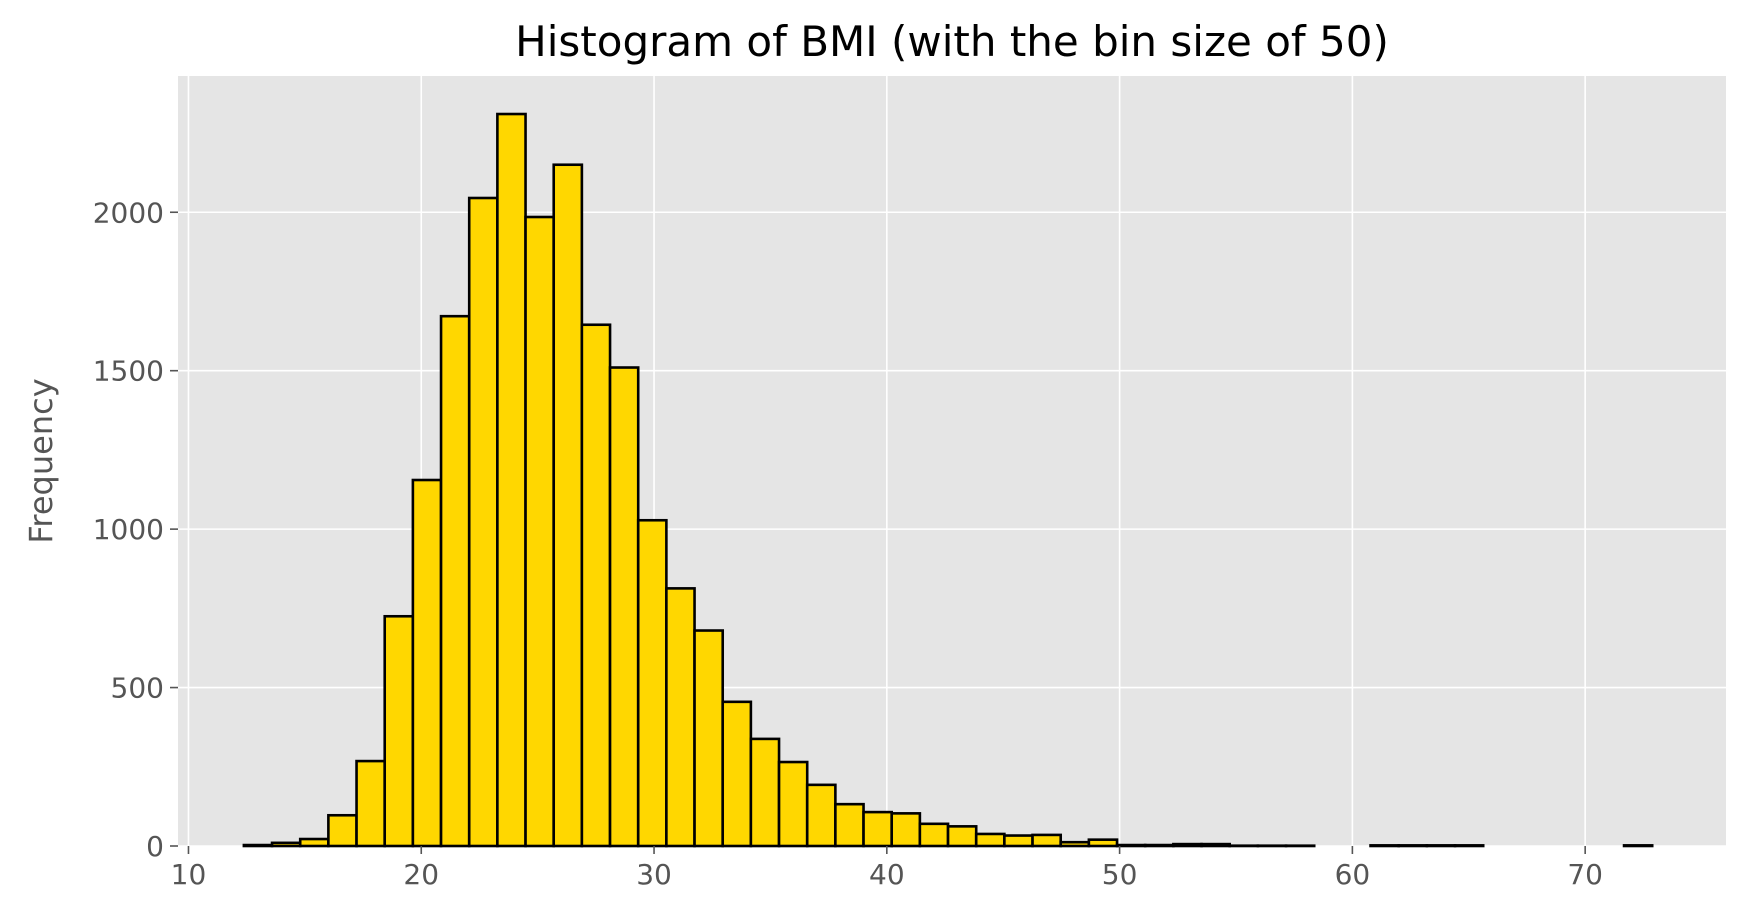  Describe the element at coordinates (1120, 874) in the screenshot. I see `x-tick-label: 50` at that location.